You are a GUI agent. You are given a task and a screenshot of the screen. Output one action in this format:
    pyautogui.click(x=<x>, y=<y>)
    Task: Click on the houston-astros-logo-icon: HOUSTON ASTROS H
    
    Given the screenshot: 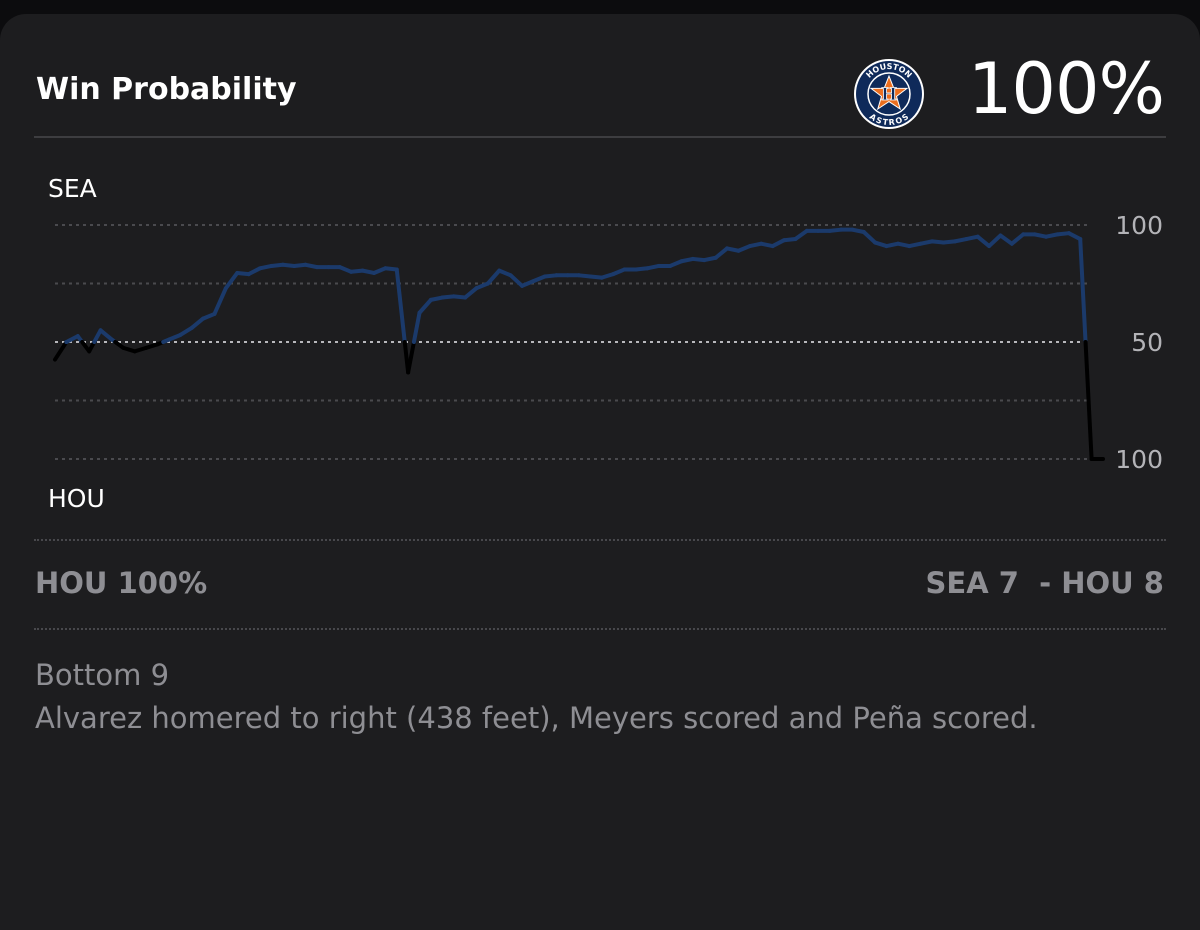 What is the action you would take?
    pyautogui.click(x=889, y=94)
    